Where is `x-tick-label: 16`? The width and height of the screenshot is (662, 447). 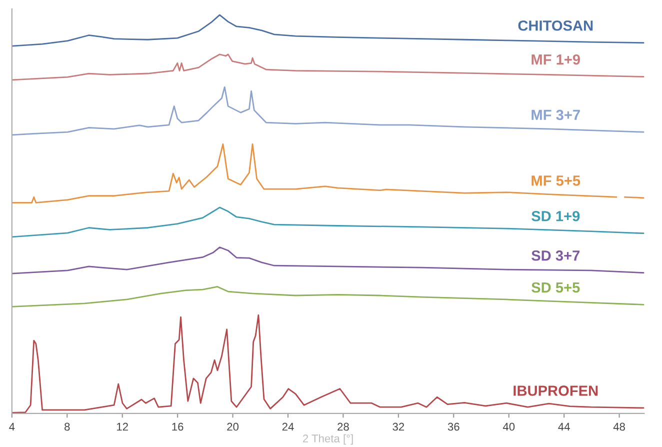 x-tick-label: 16 is located at coordinates (178, 426).